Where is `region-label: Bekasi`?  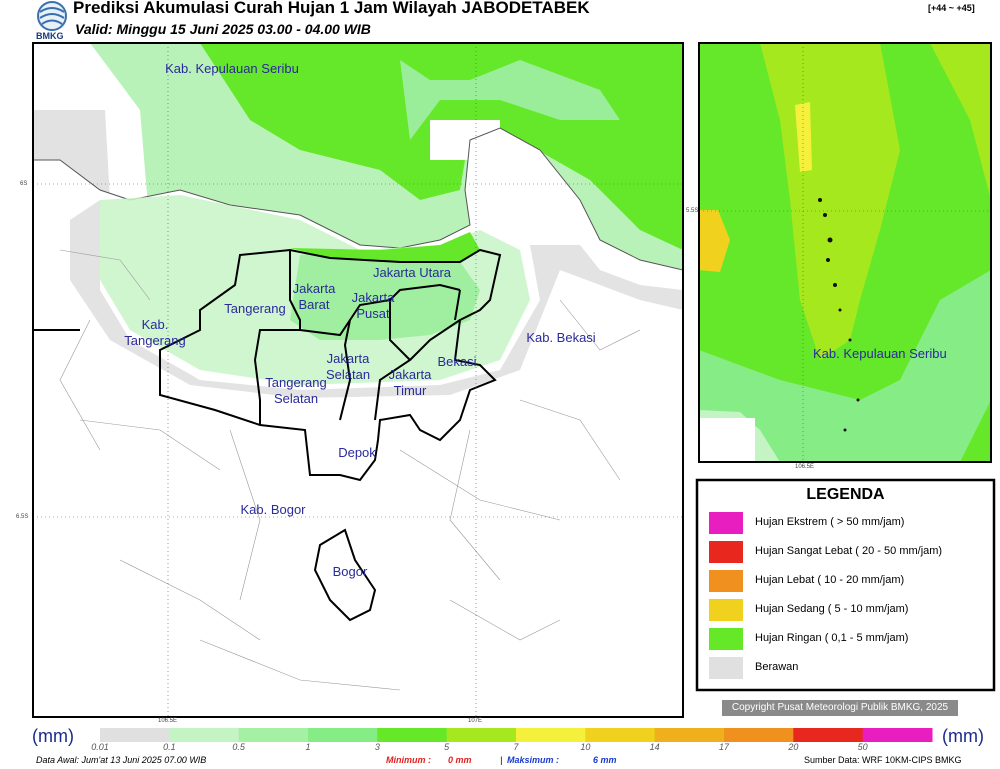
region-label: Bekasi is located at coordinates (457, 361).